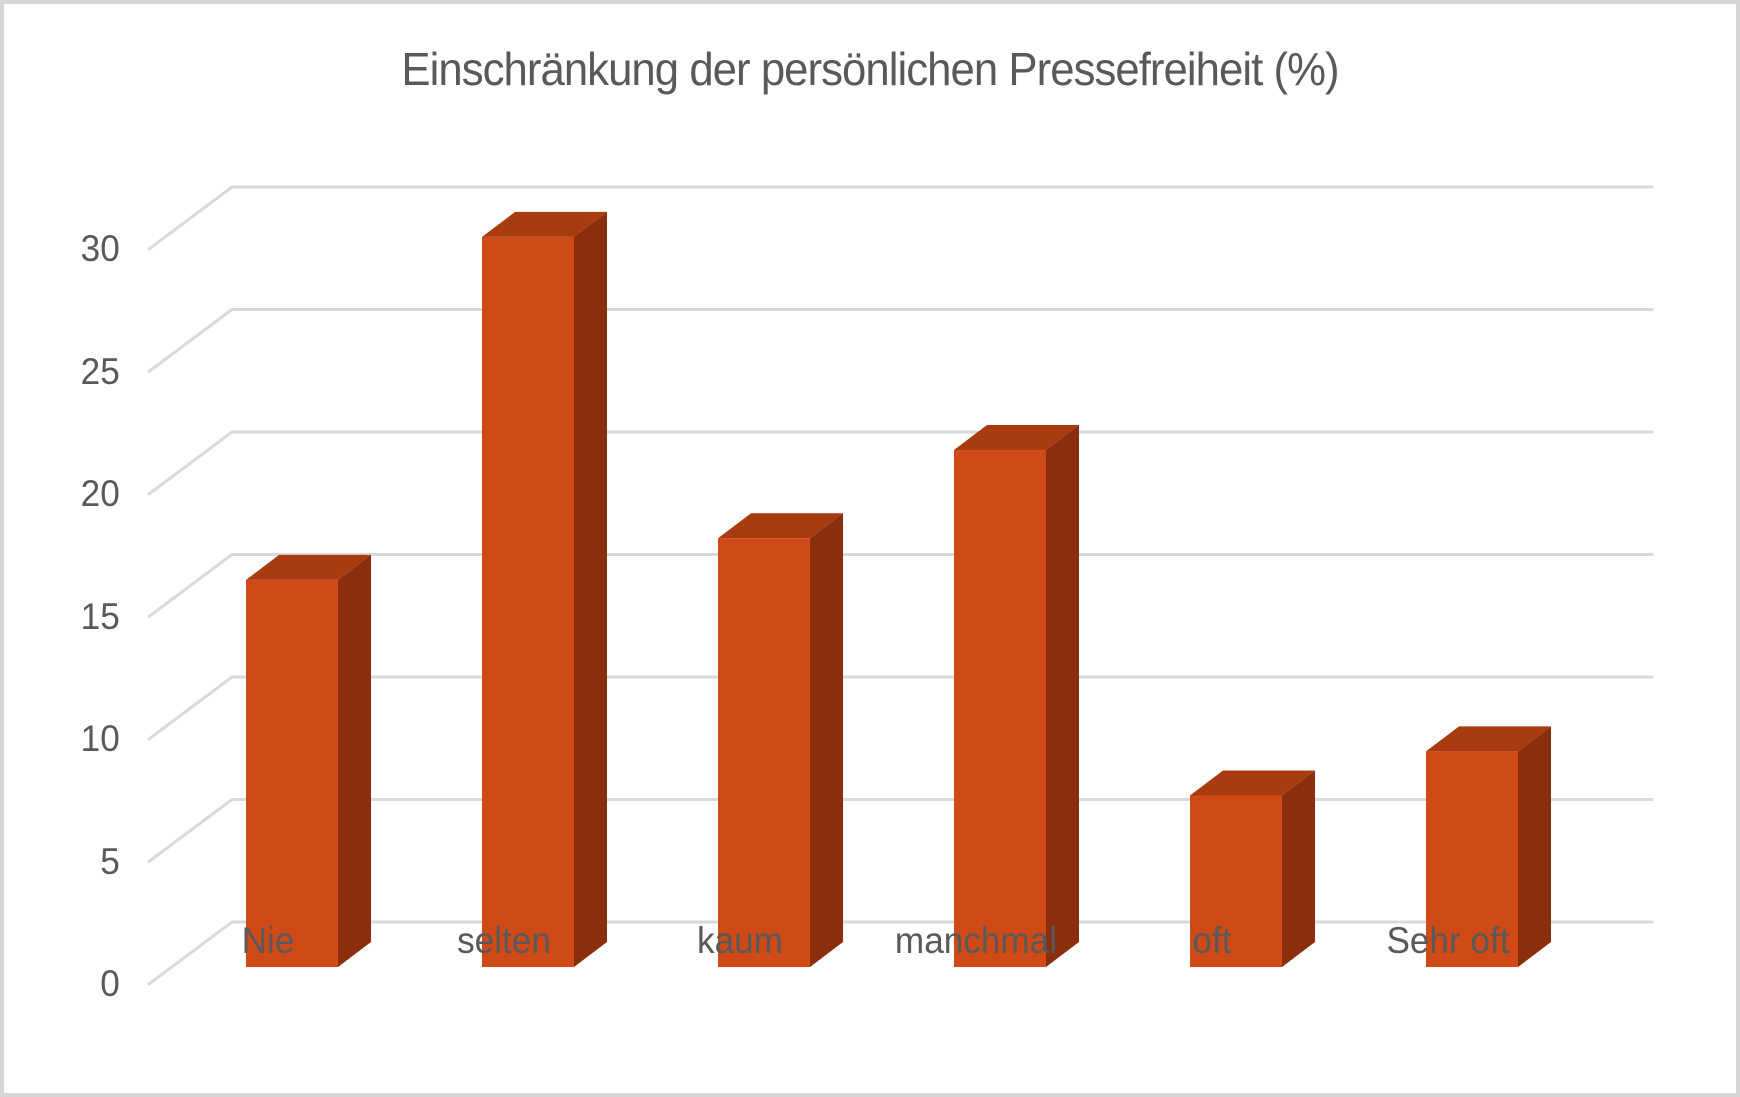  I want to click on bar-kaum-side-face, so click(826, 740).